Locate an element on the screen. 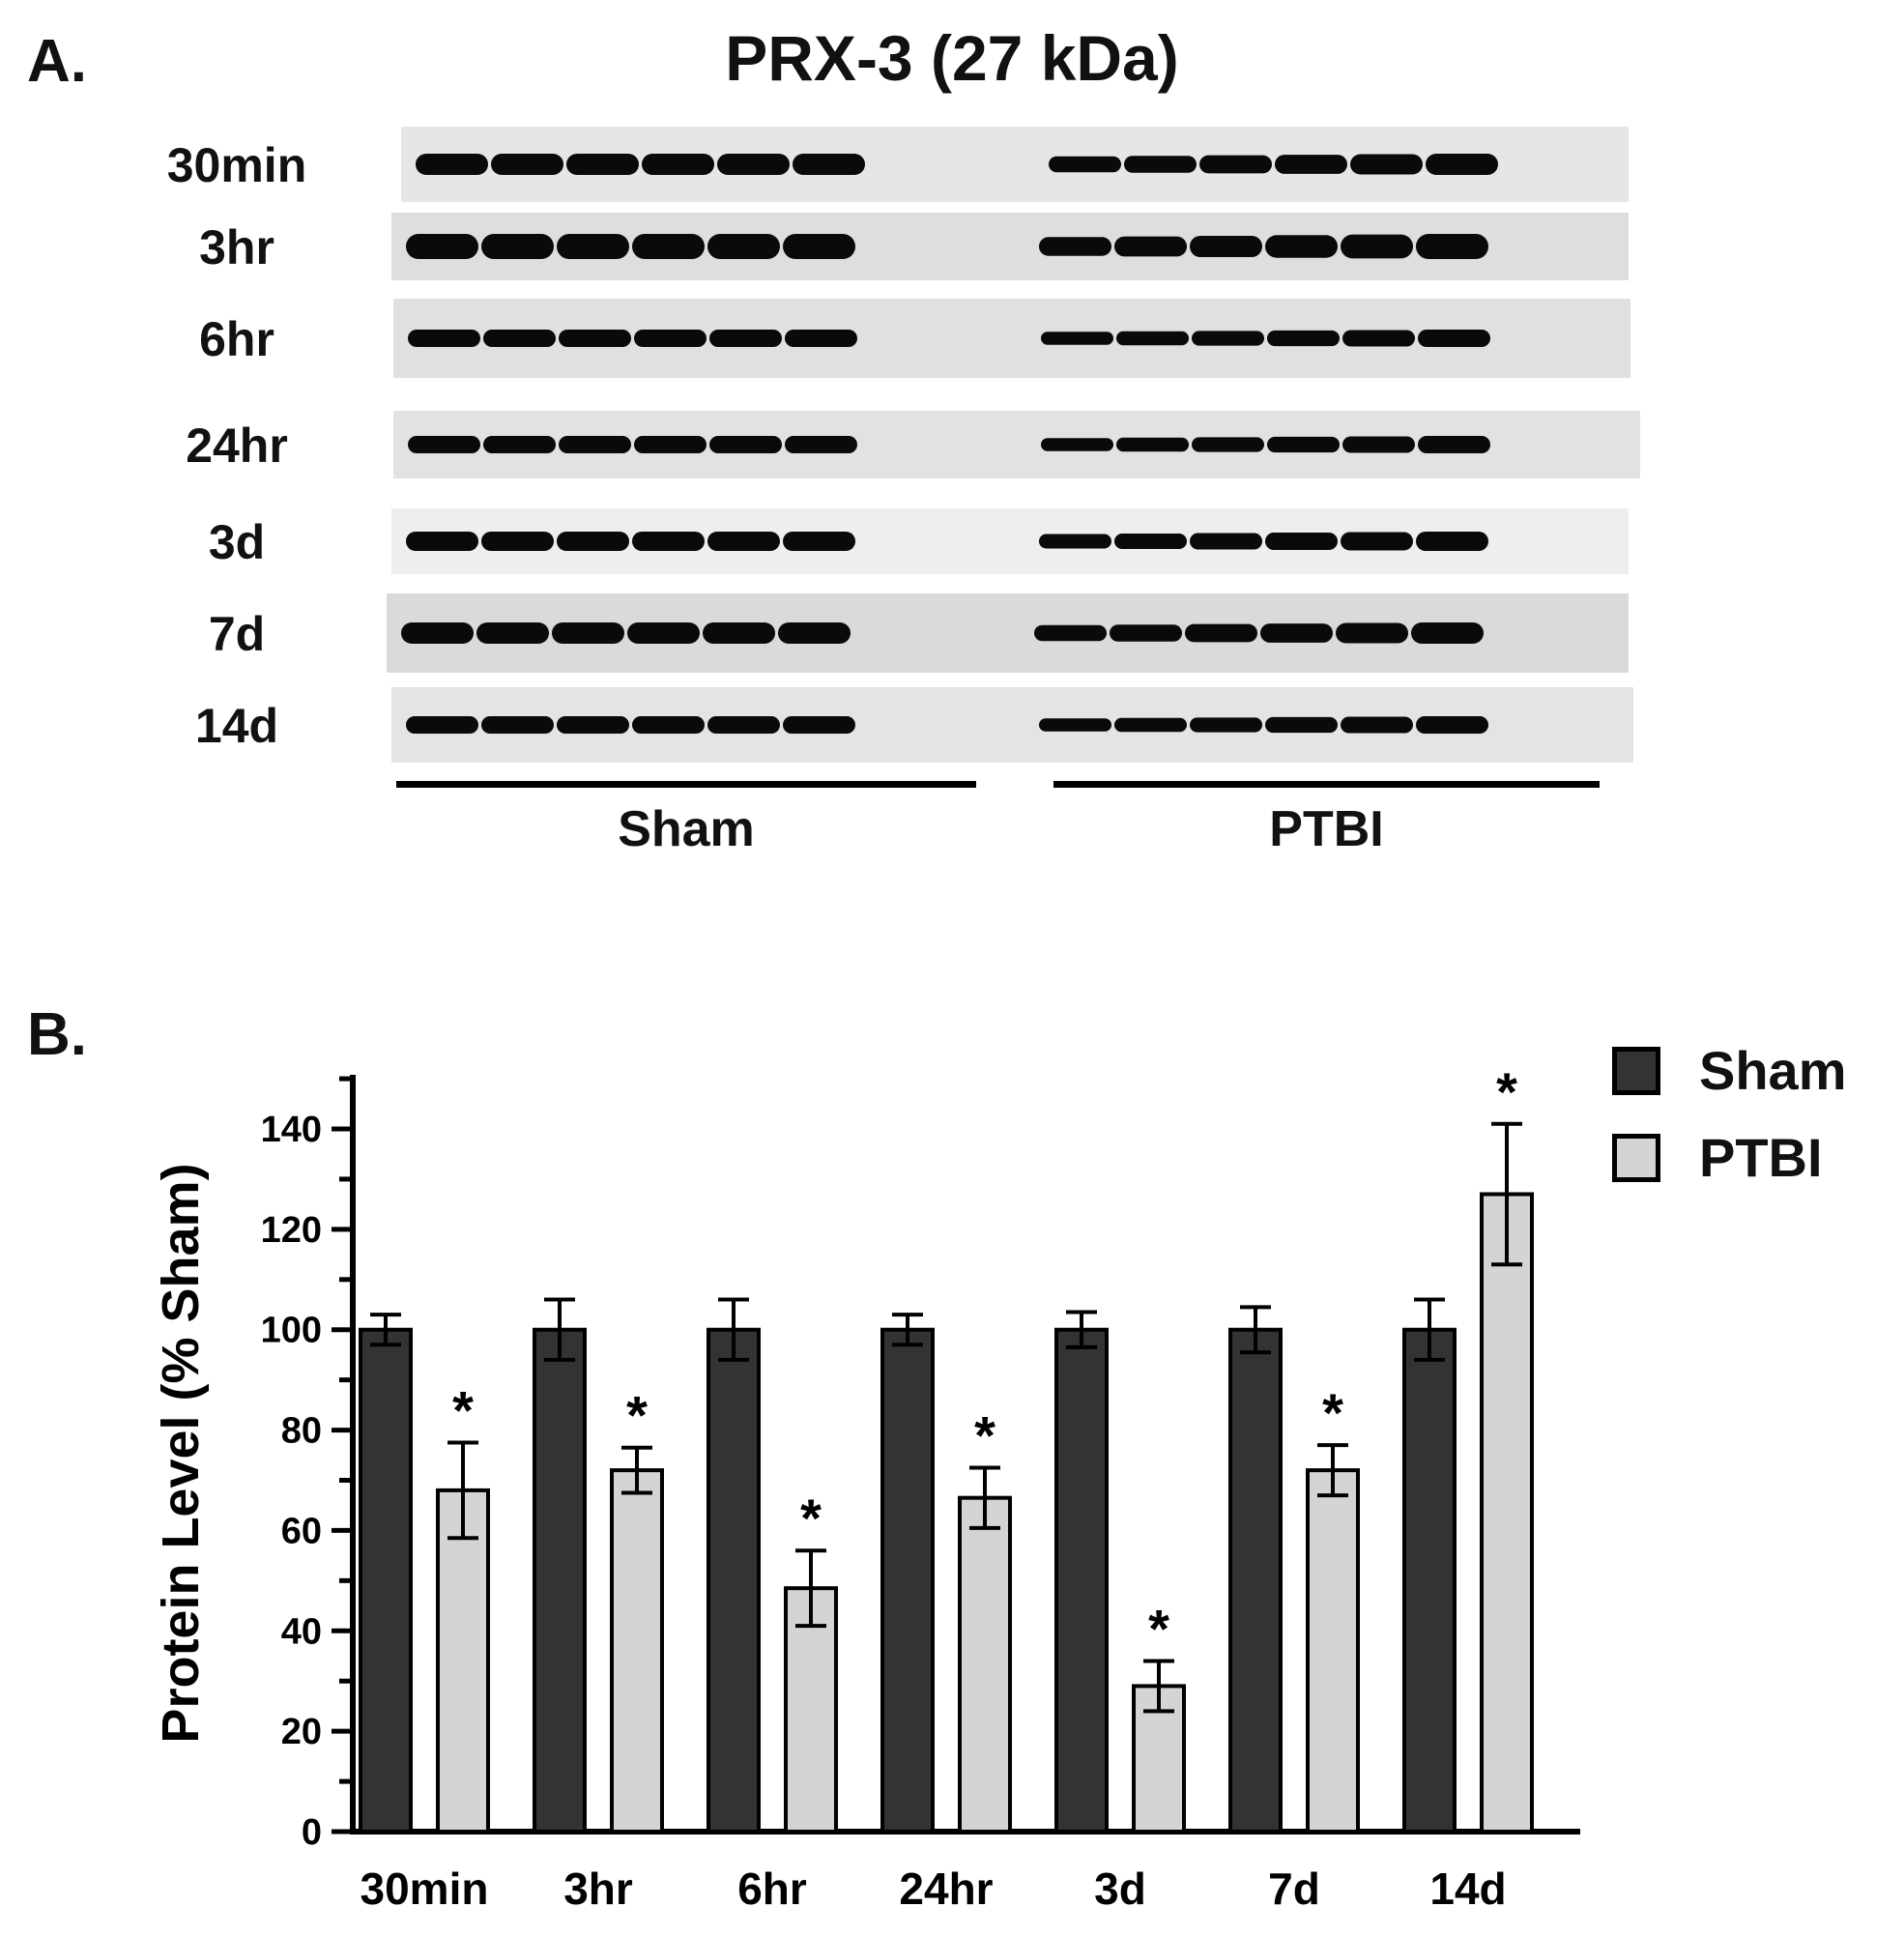 The width and height of the screenshot is (1904, 1936). blot-strip-30min is located at coordinates (1015, 164).